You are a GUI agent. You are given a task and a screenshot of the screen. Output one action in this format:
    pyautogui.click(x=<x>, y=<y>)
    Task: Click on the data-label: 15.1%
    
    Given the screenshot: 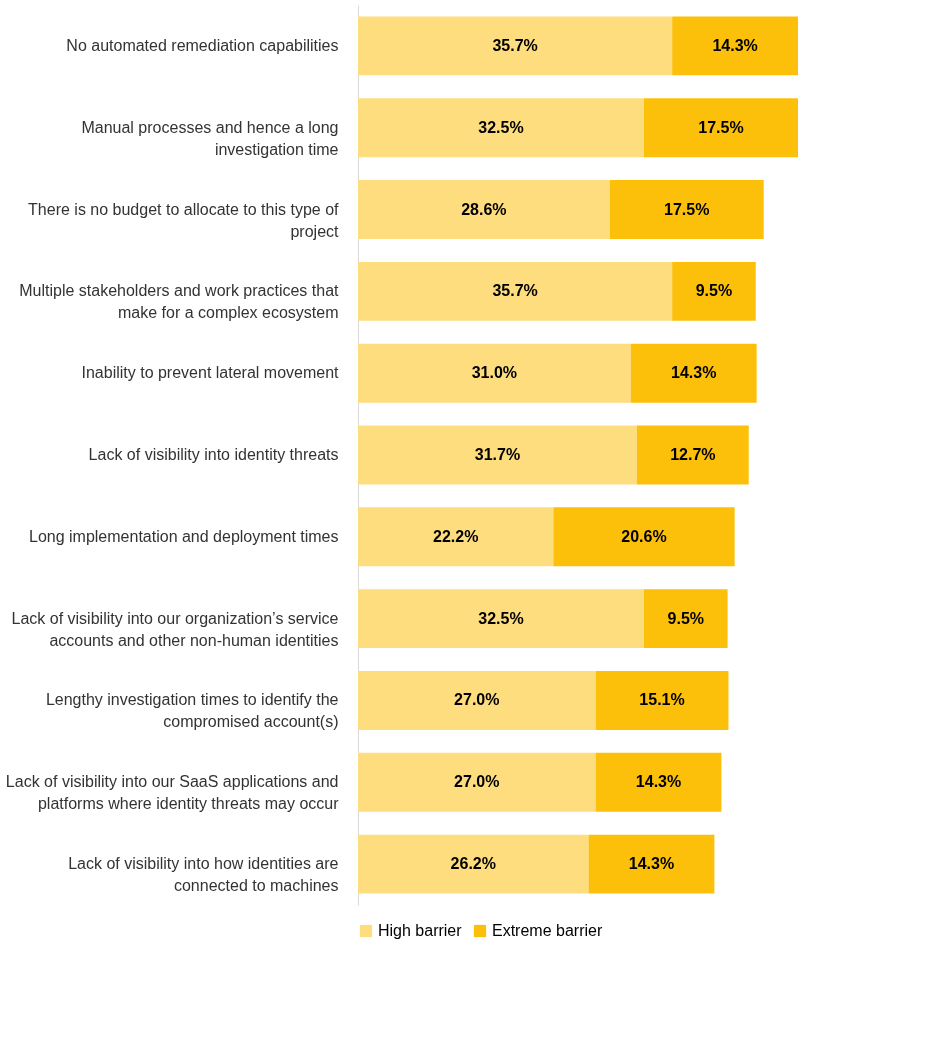 What is the action you would take?
    pyautogui.click(x=662, y=700)
    